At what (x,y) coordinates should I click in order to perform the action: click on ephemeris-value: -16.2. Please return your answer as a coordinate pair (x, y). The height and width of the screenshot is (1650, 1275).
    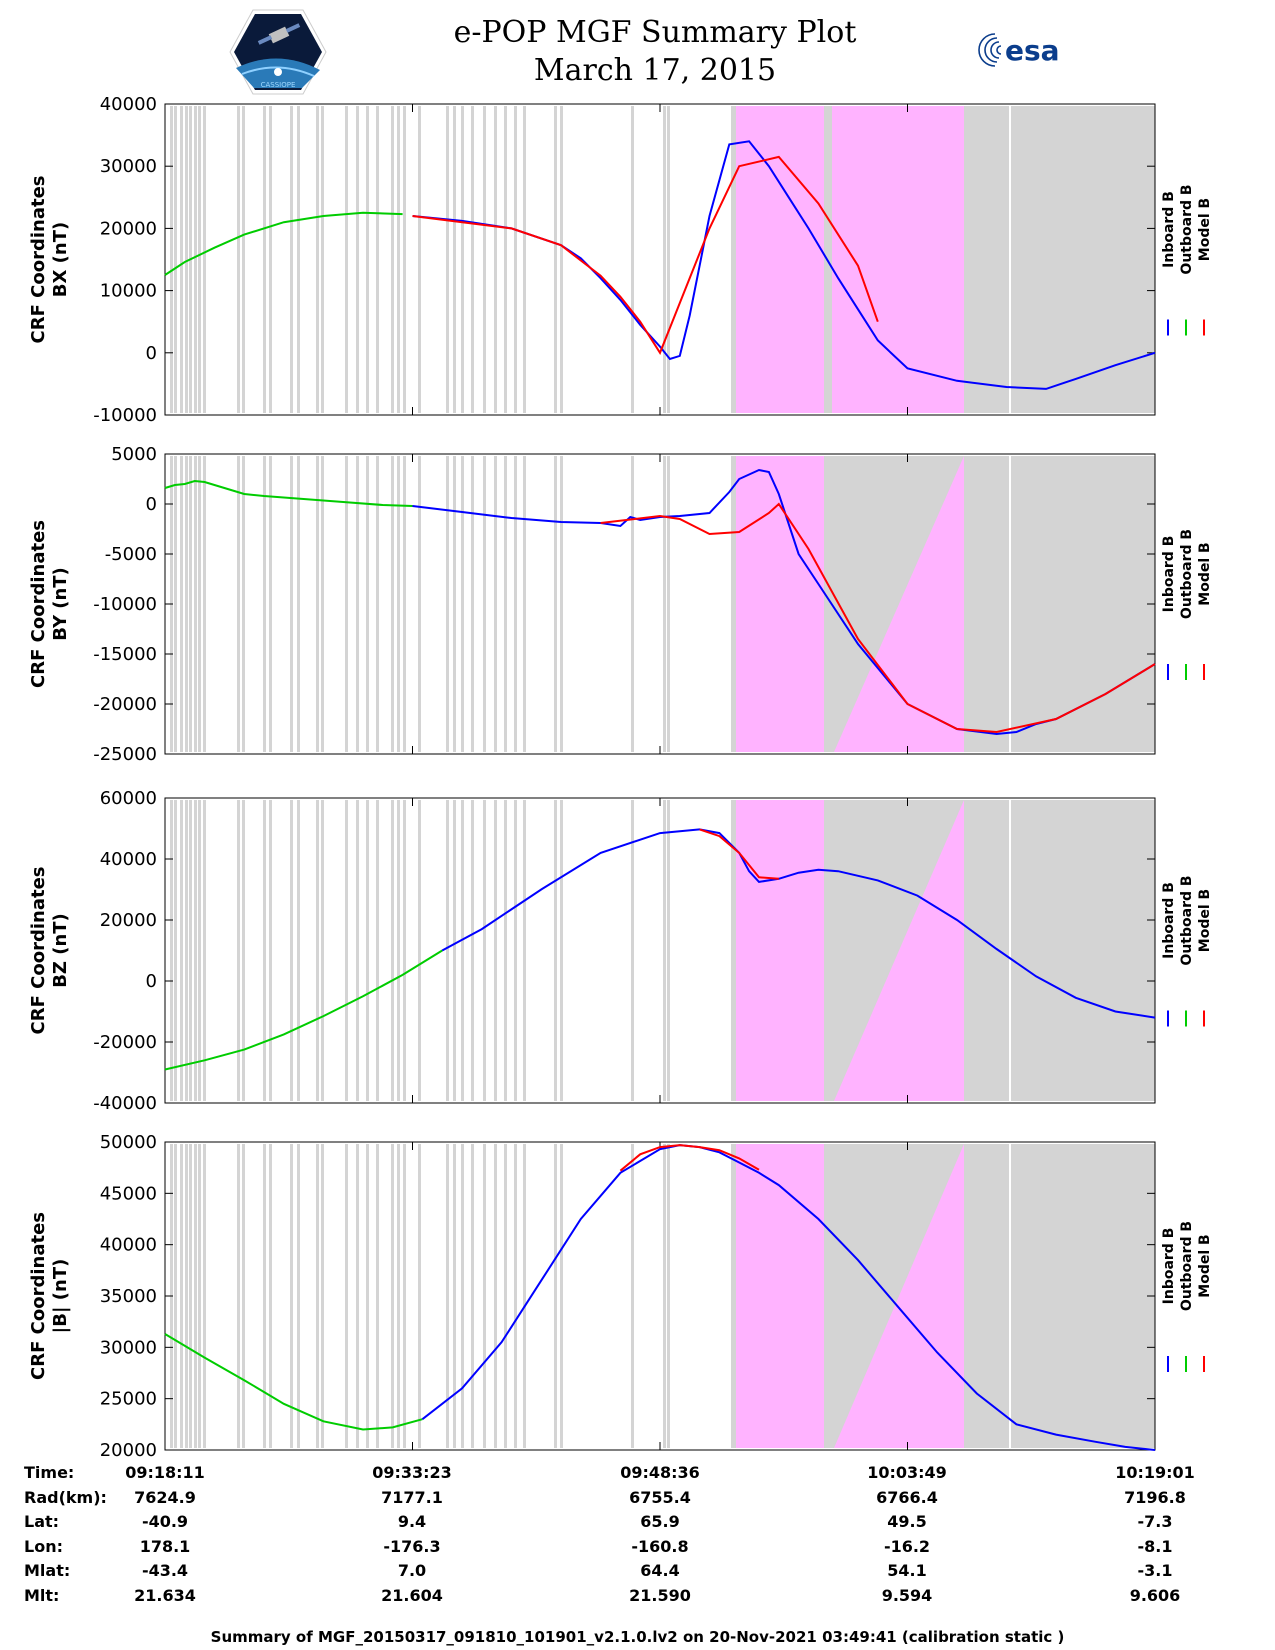
    Looking at the image, I should click on (907, 1546).